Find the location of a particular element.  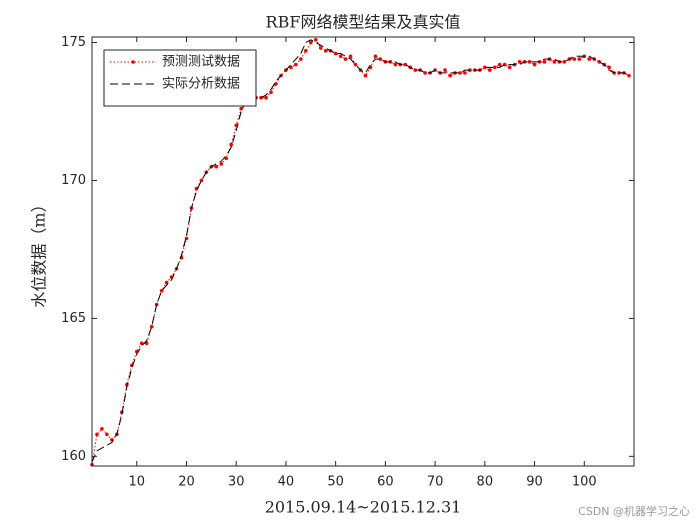

x-tick-label: 20 is located at coordinates (186, 482).